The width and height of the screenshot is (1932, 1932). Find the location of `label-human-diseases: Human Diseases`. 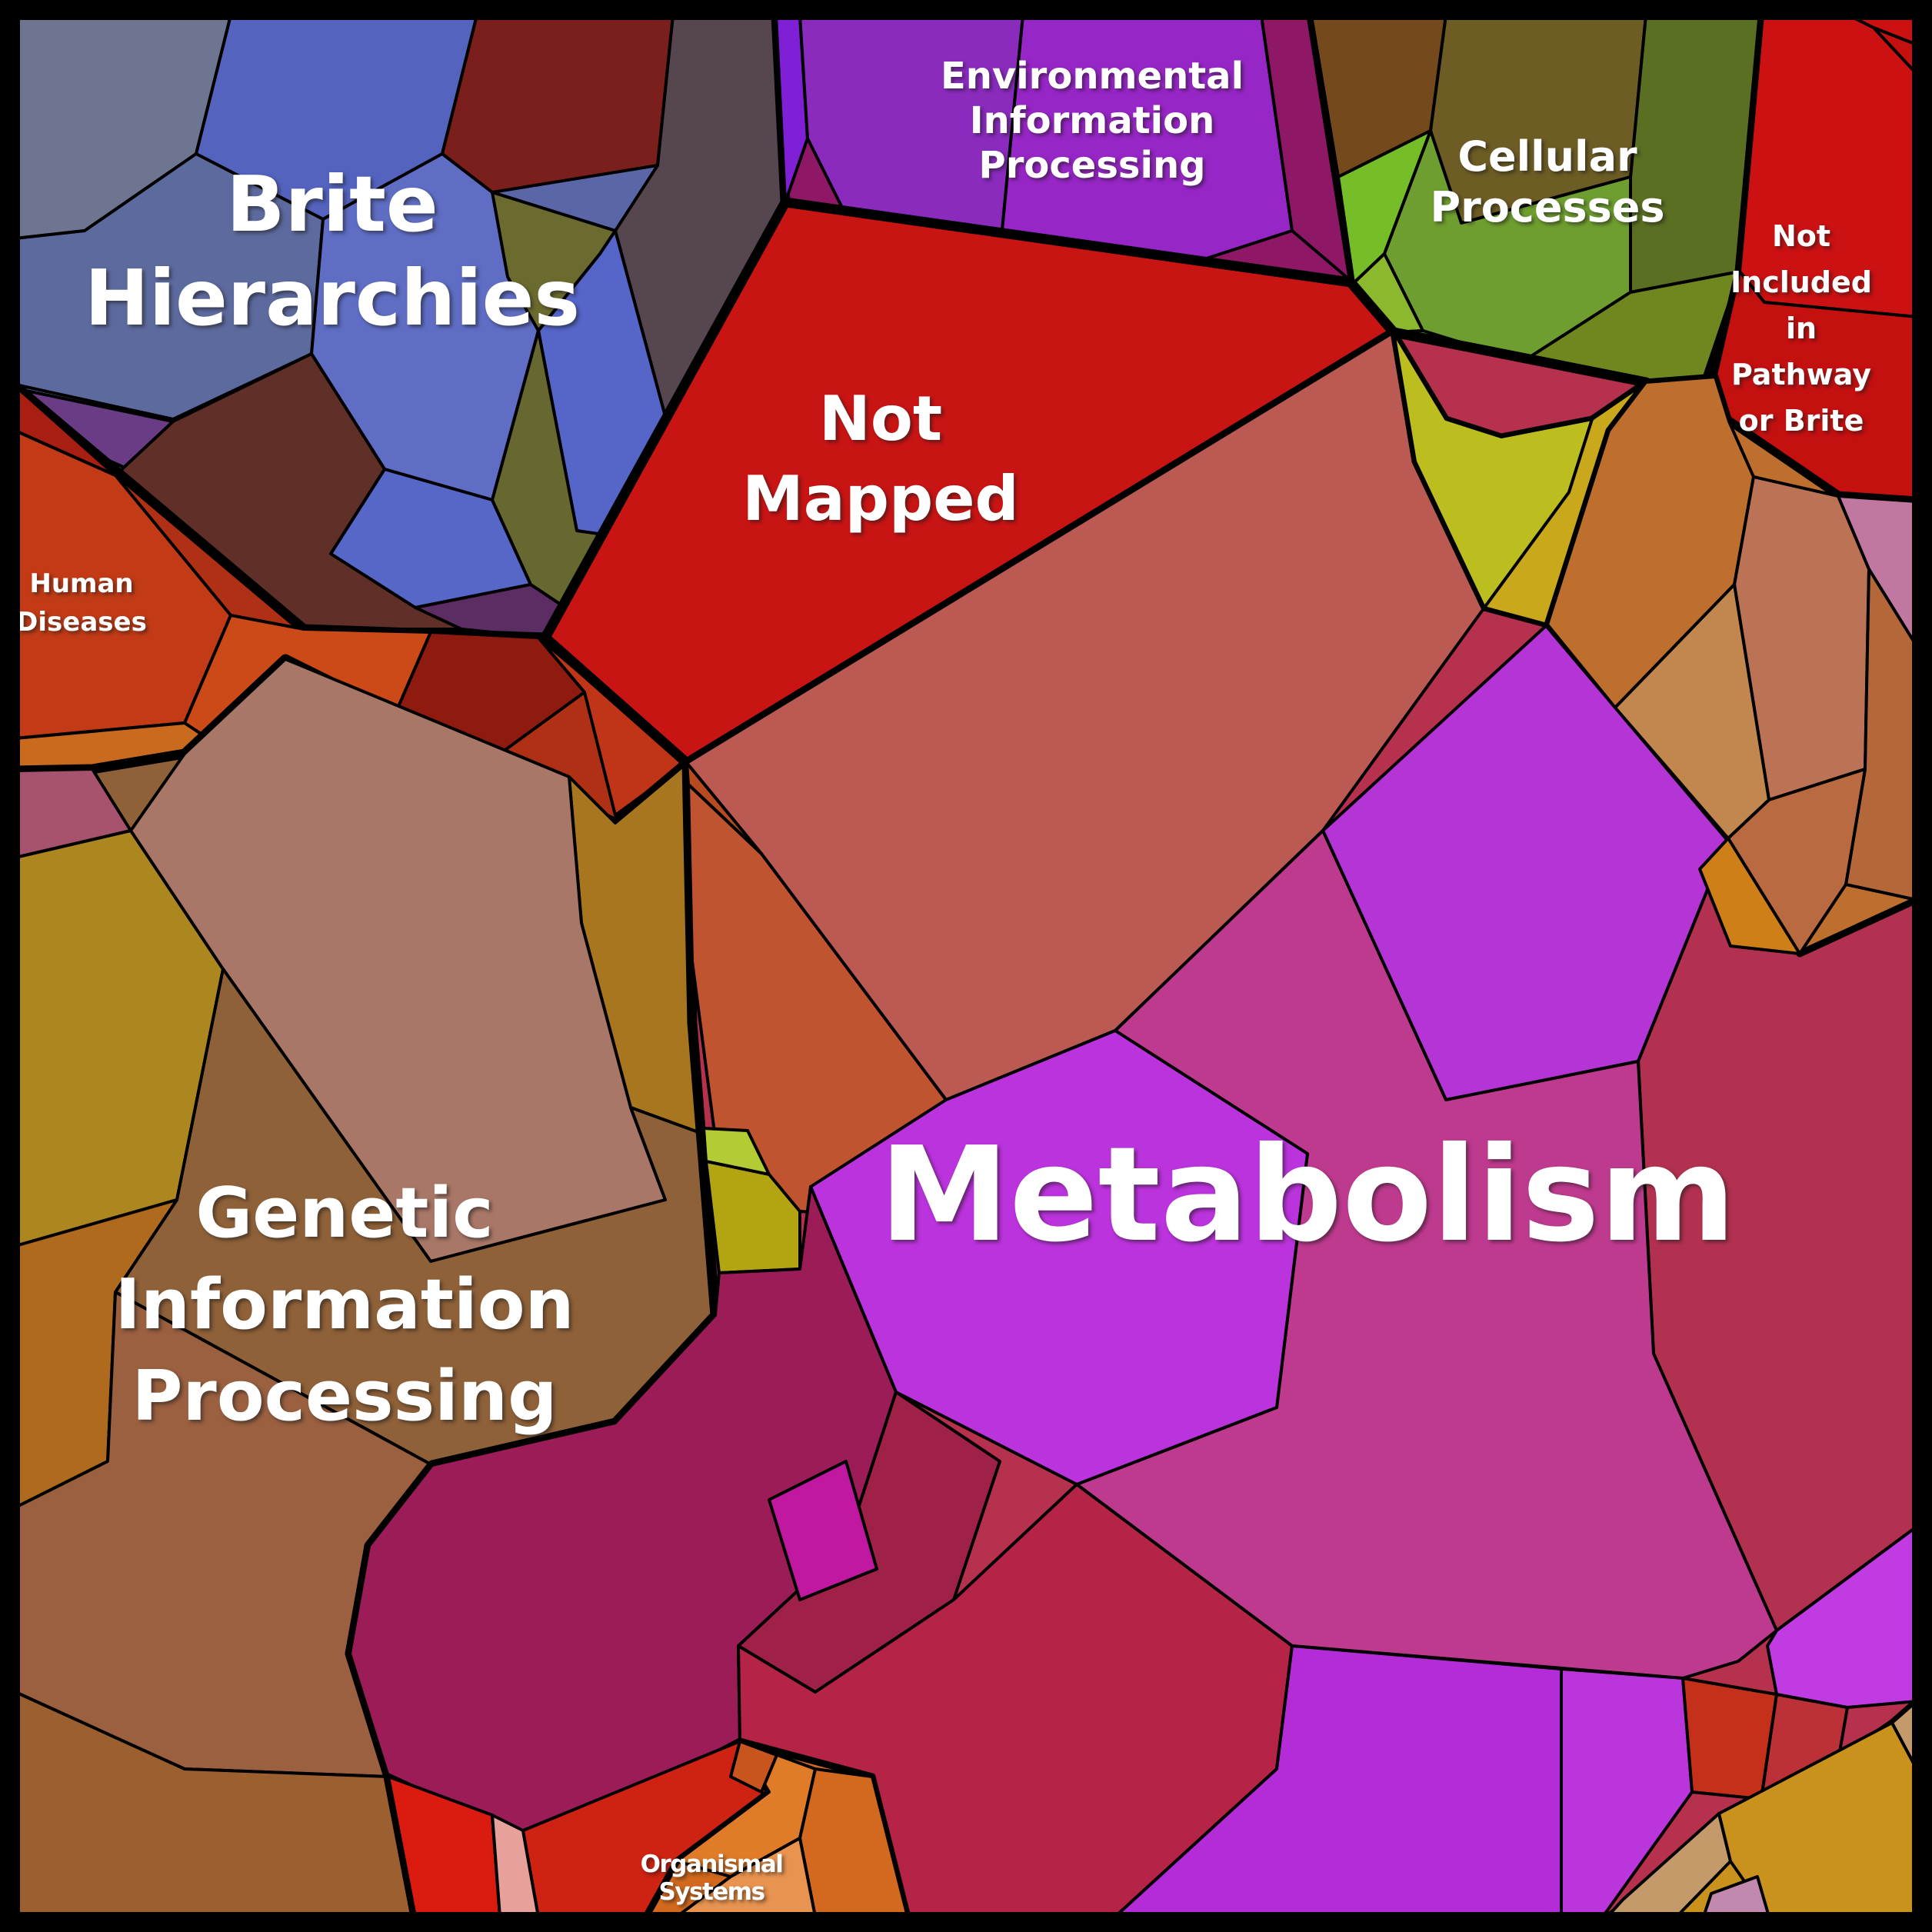

label-human-diseases: Human Diseases is located at coordinates (81, 603).